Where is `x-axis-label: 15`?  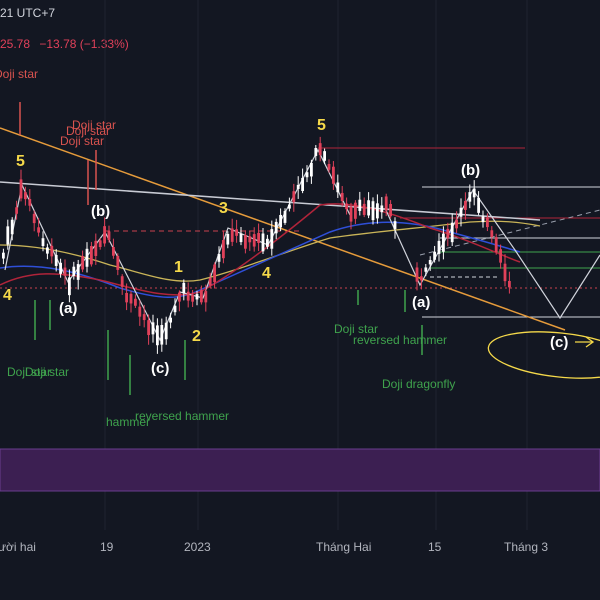
x-axis-label: 15 is located at coordinates (435, 547).